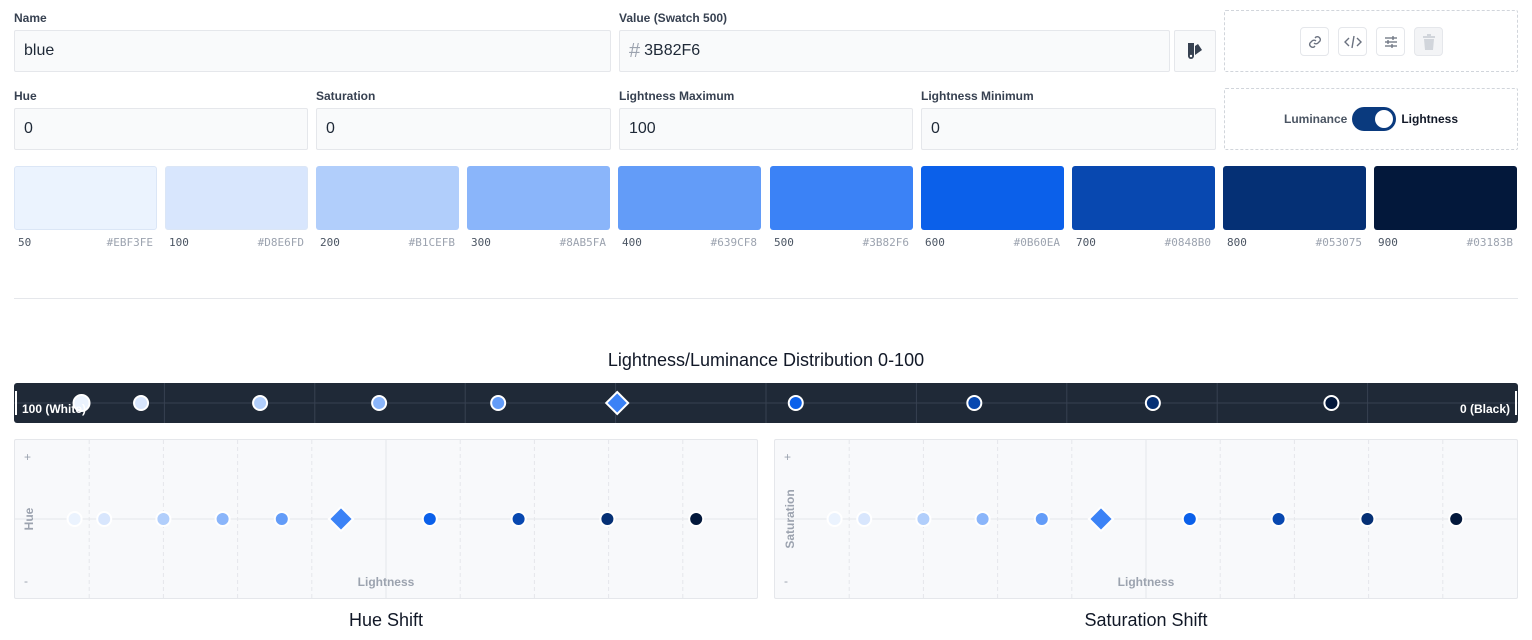 This screenshot has height=640, width=1532. I want to click on hue-shift-plot, so click(386, 519).